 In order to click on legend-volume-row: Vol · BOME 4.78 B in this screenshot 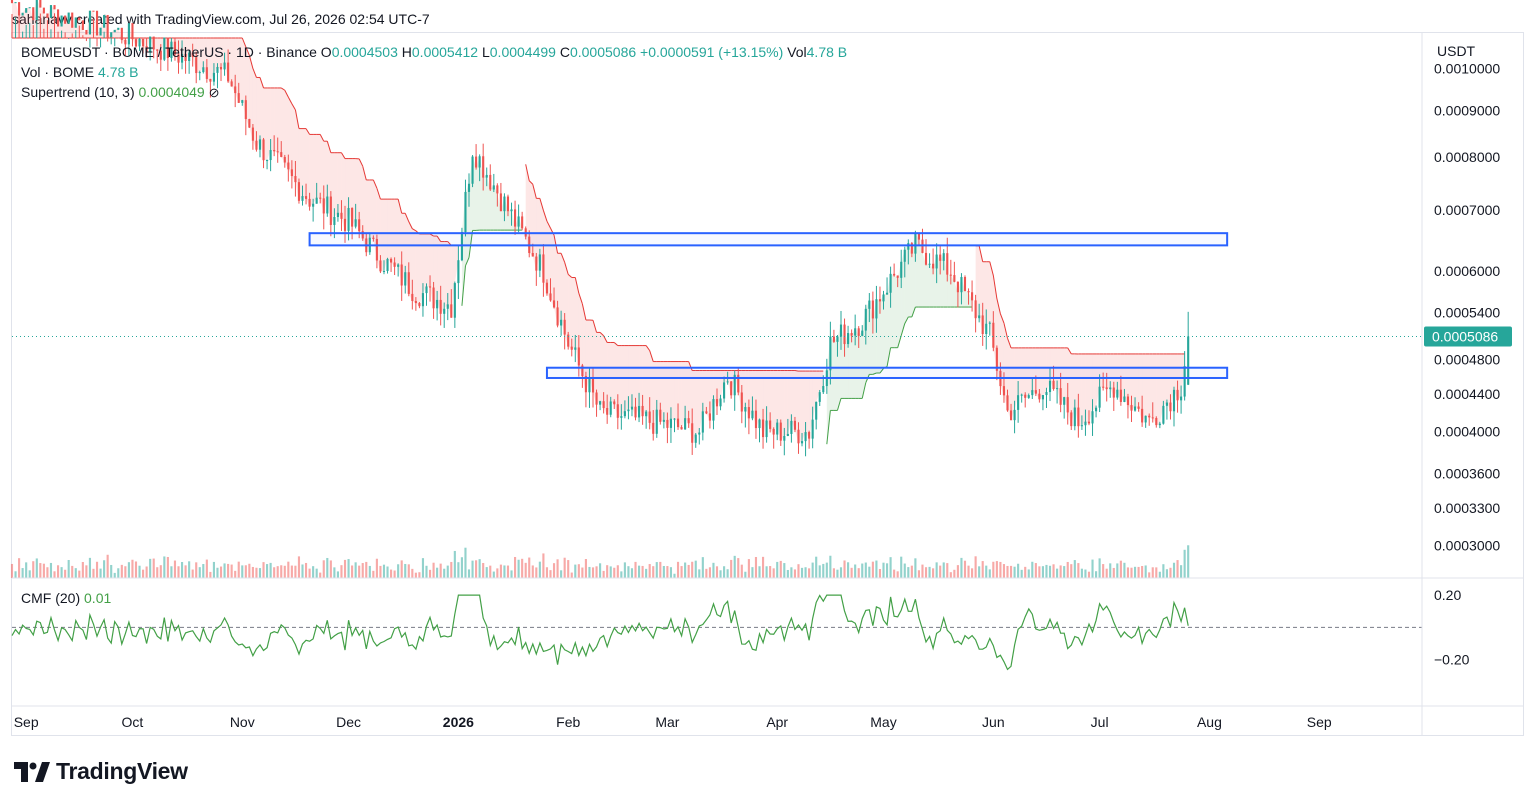, I will do `click(434, 72)`.